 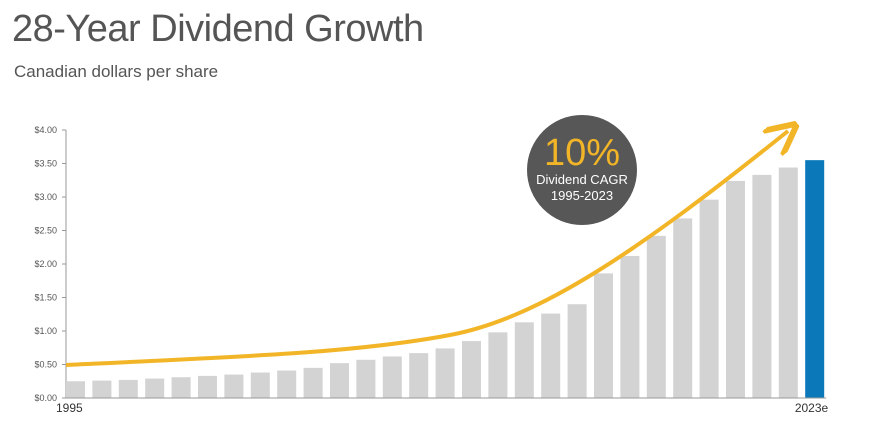 I want to click on y-tick-label: $2.00, so click(x=45, y=264).